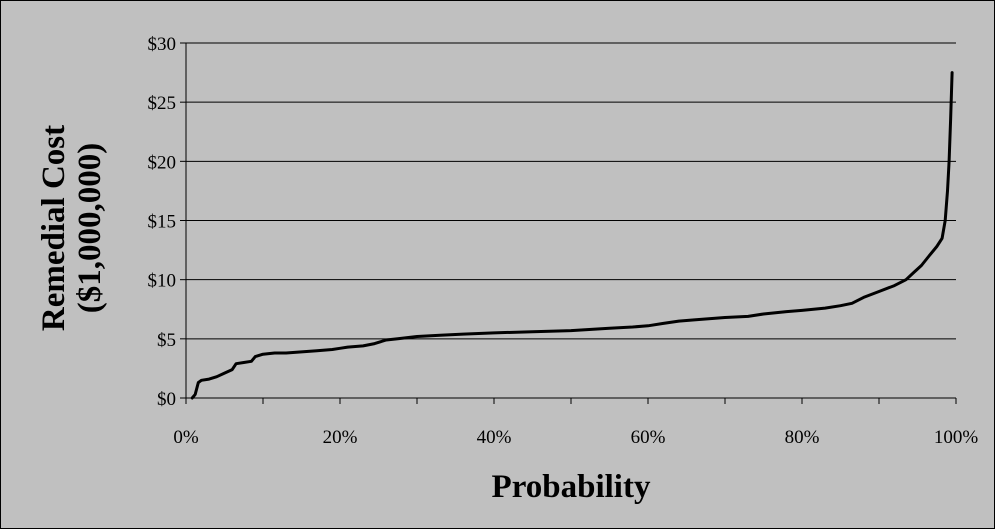 This screenshot has height=529, width=995. I want to click on x-tick-label: 20%, so click(340, 437).